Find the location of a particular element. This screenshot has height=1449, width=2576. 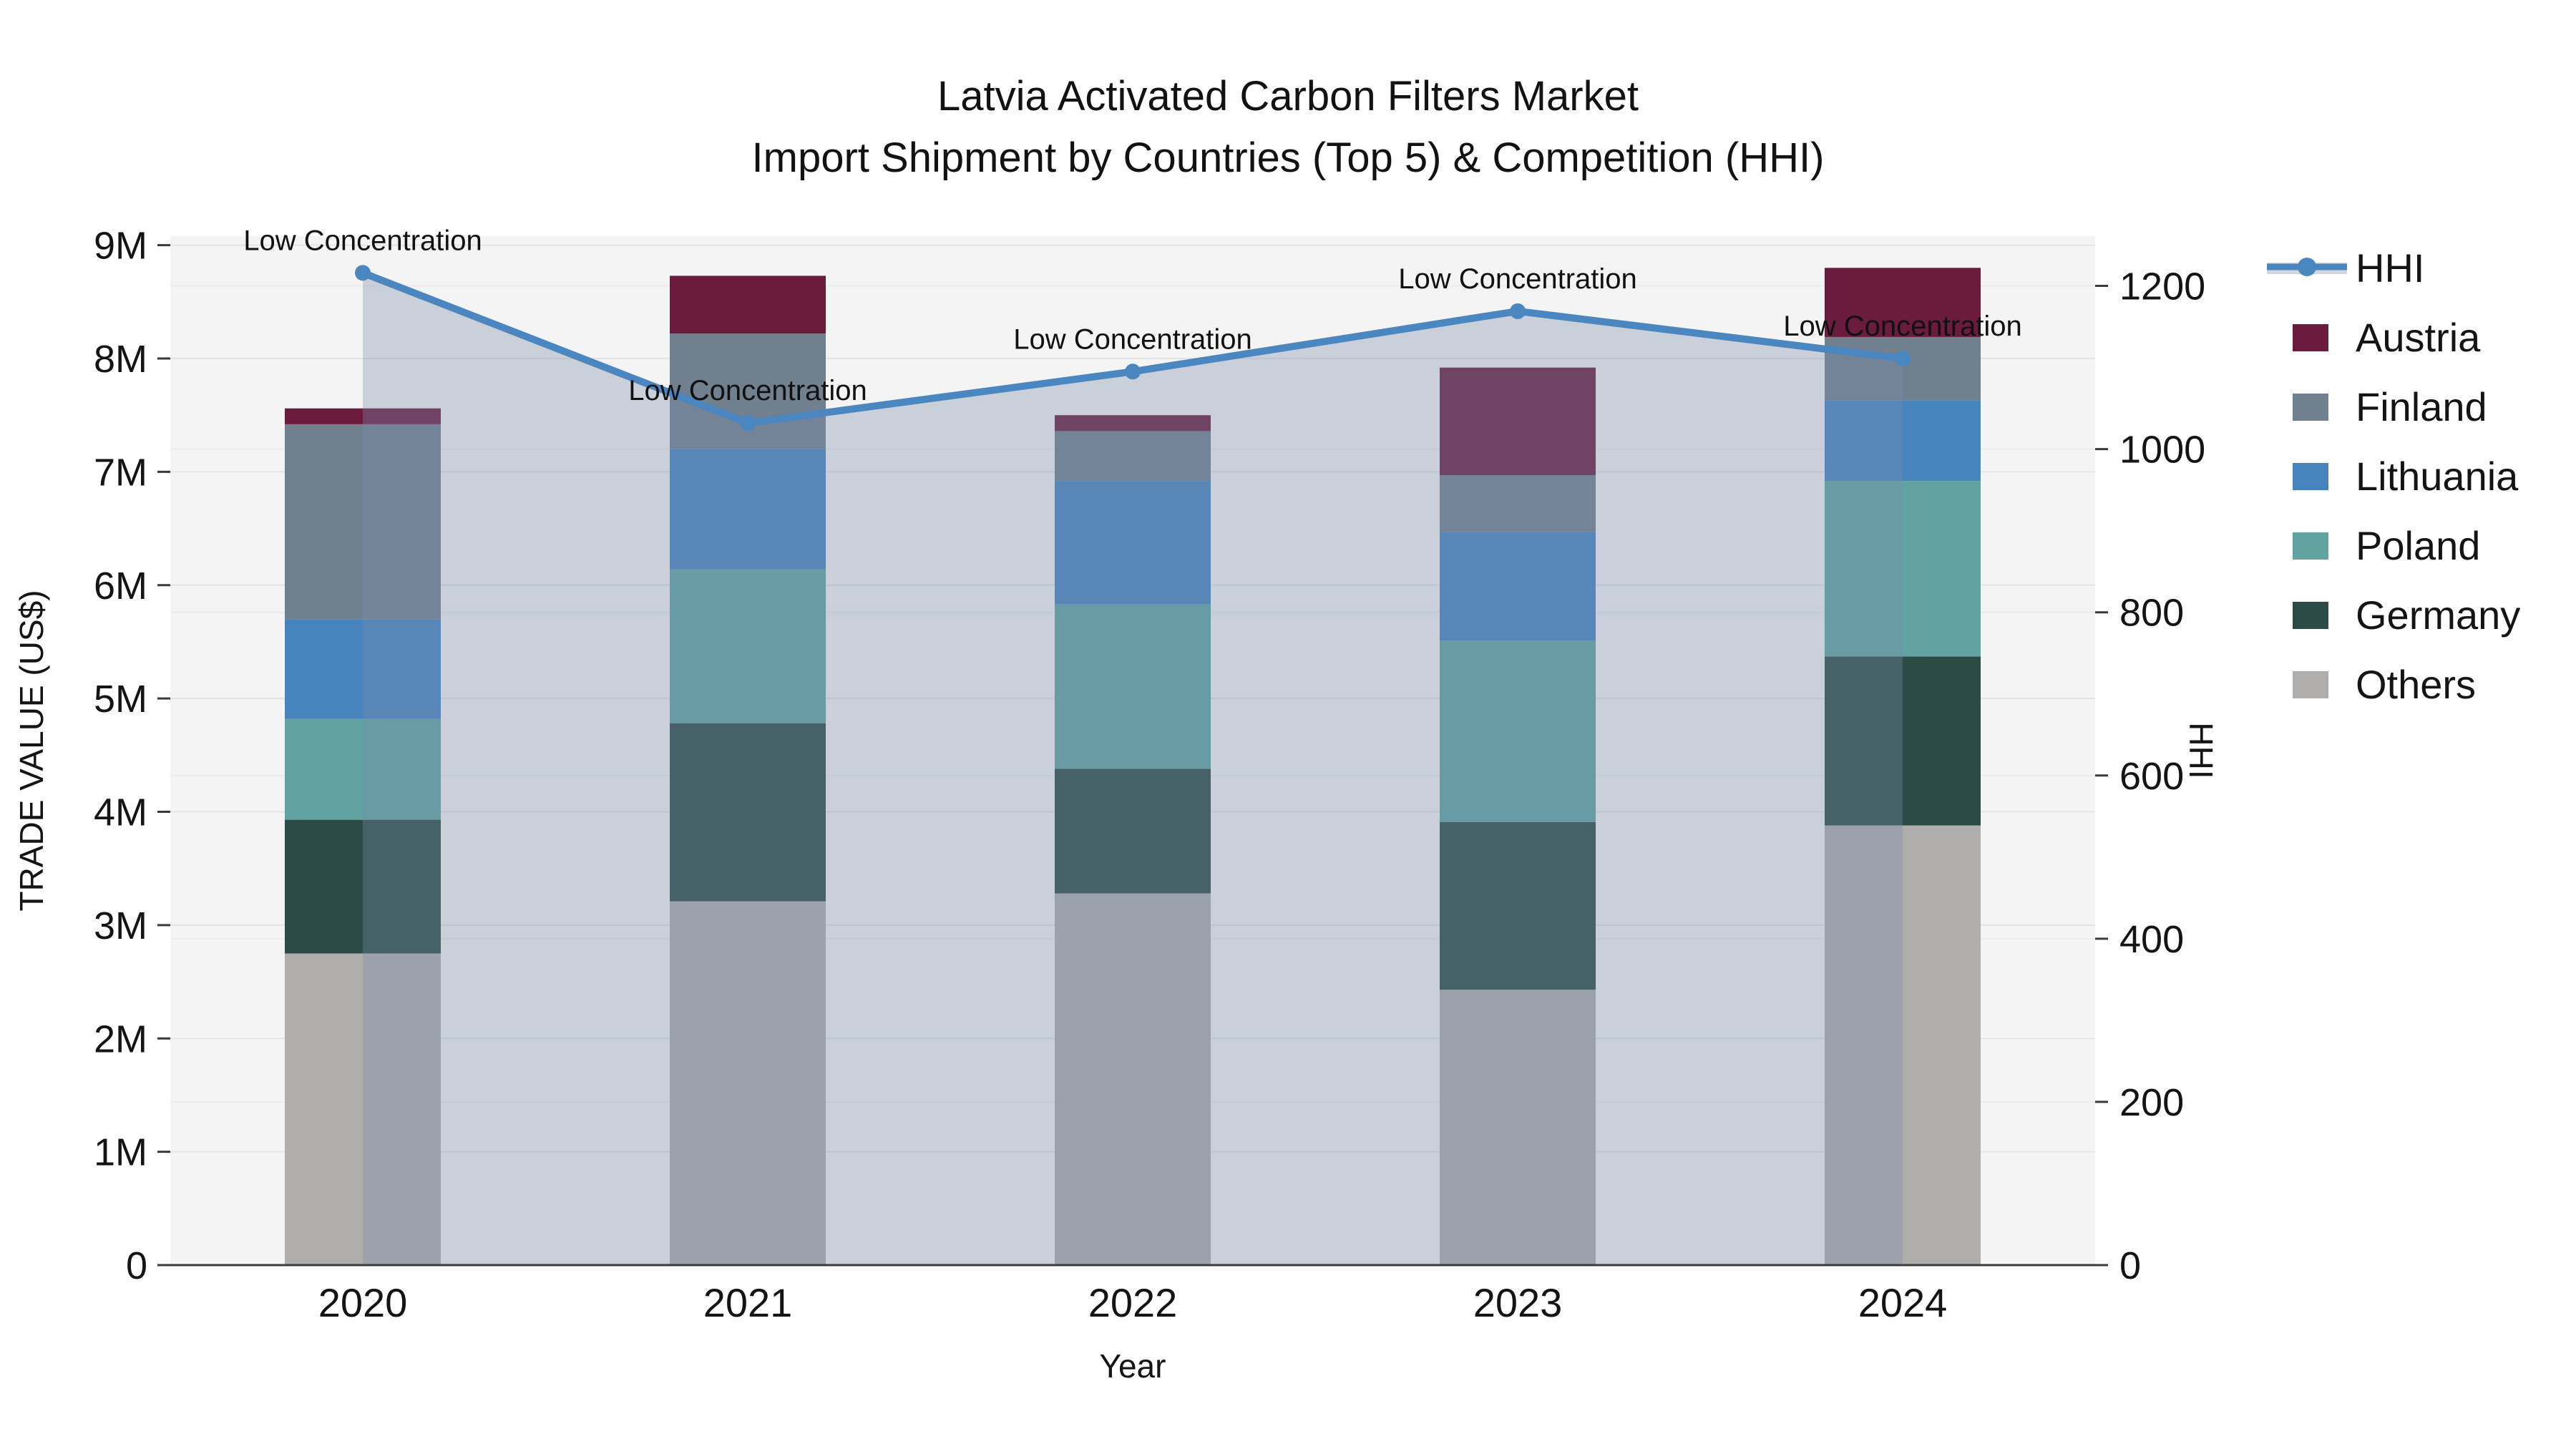

legend-hhi-marker is located at coordinates (2307, 267).